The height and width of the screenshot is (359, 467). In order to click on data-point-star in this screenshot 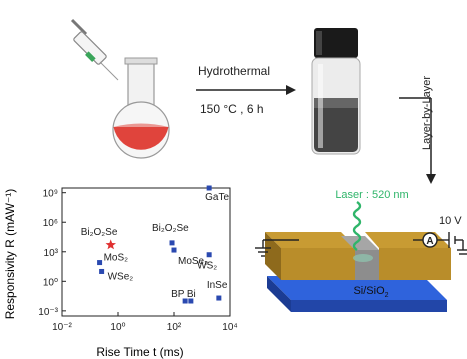, I will do `click(110, 244)`.